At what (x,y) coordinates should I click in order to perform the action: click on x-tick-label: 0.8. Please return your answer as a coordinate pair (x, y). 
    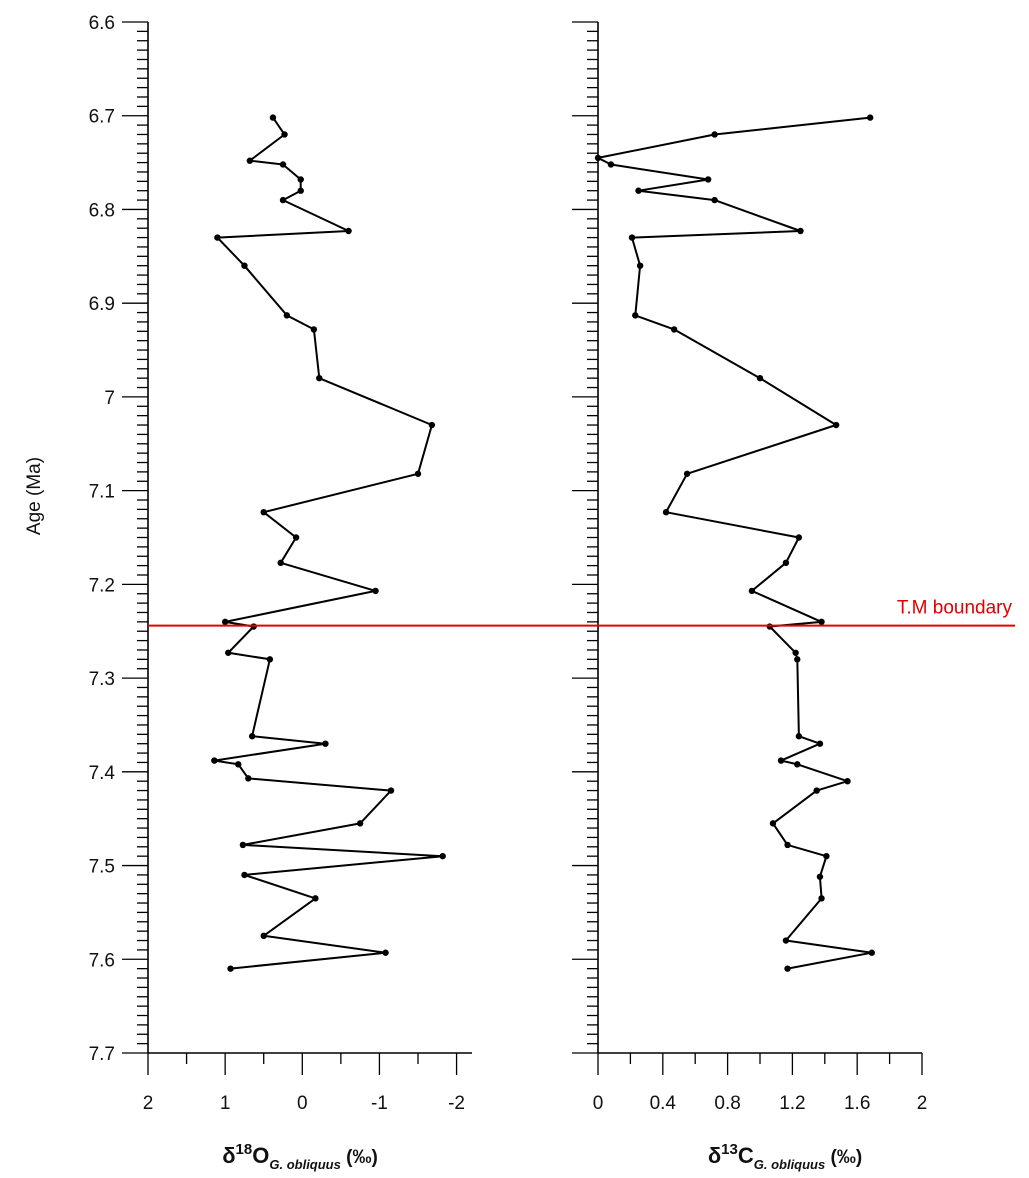
    Looking at the image, I should click on (727, 1103).